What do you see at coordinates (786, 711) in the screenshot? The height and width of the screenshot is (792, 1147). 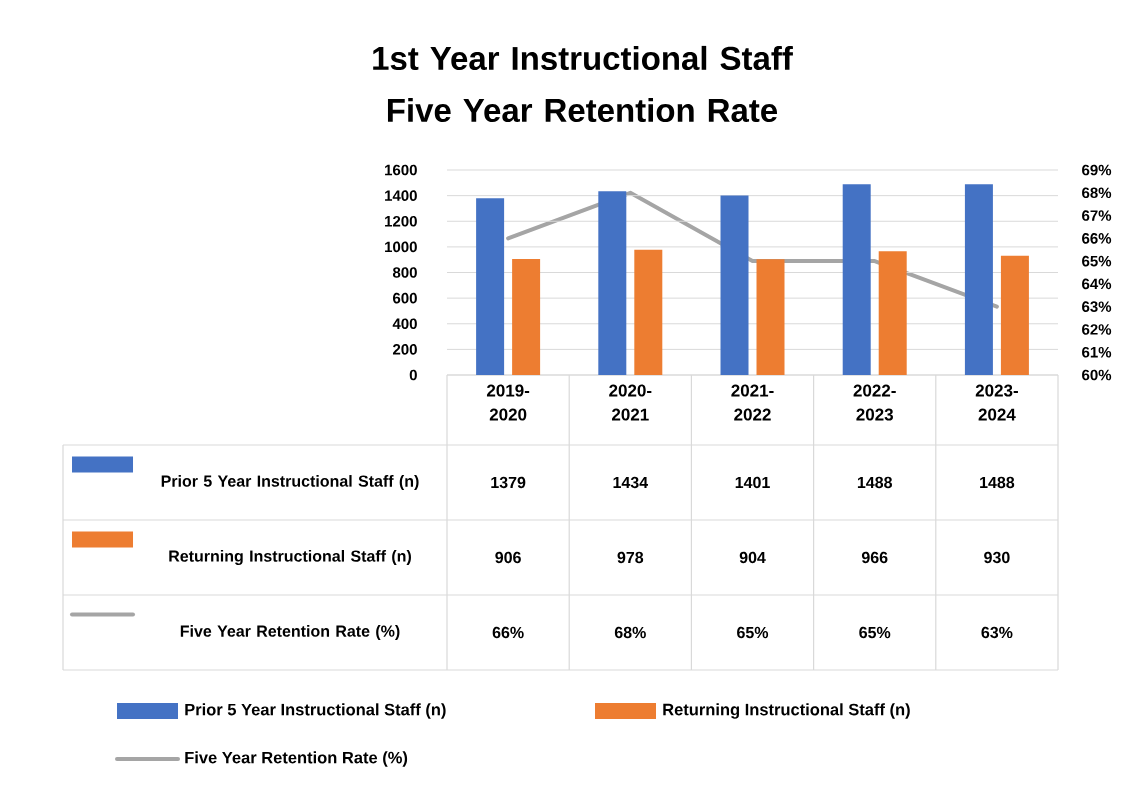 I see `legend-label: Returning Instructional Staff (n)` at bounding box center [786, 711].